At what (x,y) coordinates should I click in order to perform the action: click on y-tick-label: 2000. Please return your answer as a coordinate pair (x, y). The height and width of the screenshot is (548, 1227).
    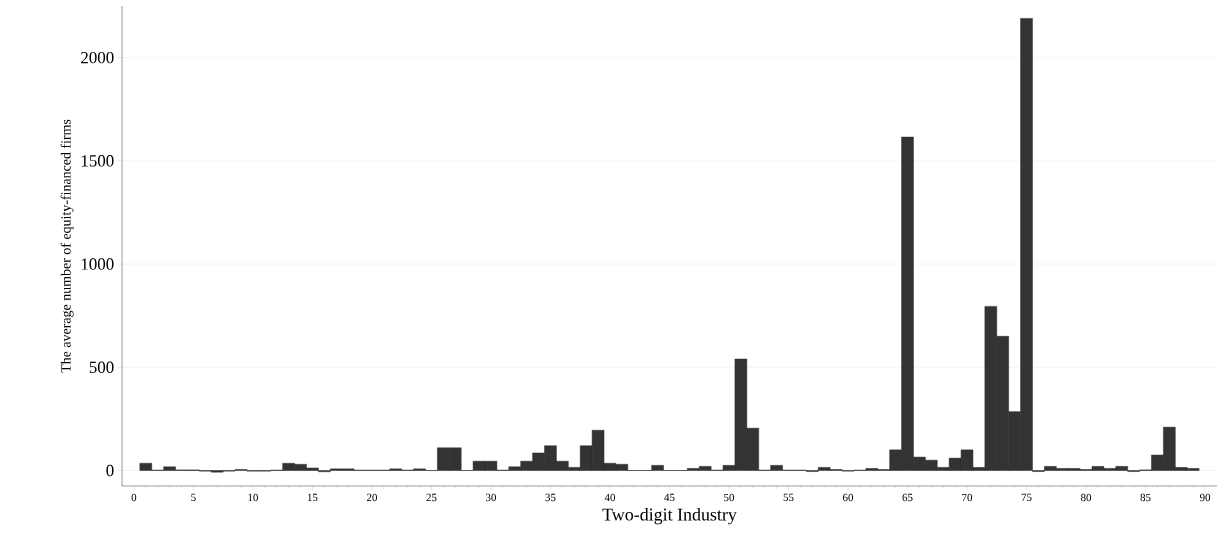
    Looking at the image, I should click on (97, 57).